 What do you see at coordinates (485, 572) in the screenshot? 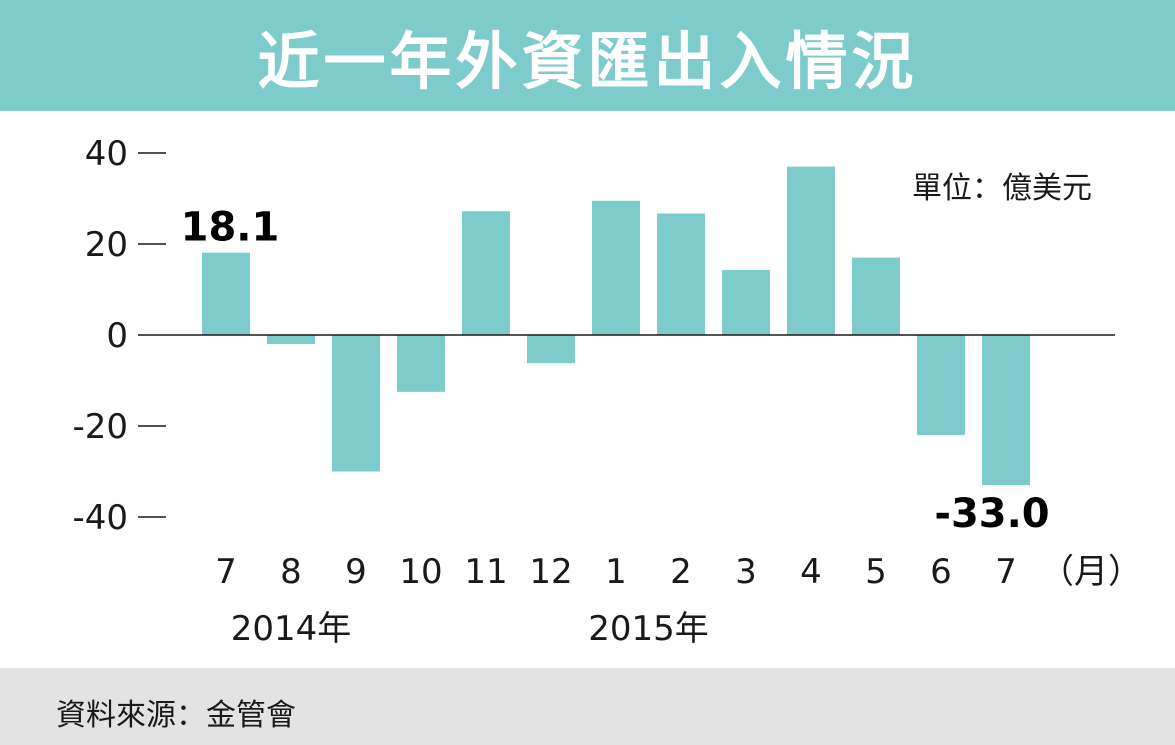
I see `x-tick-label: 11` at bounding box center [485, 572].